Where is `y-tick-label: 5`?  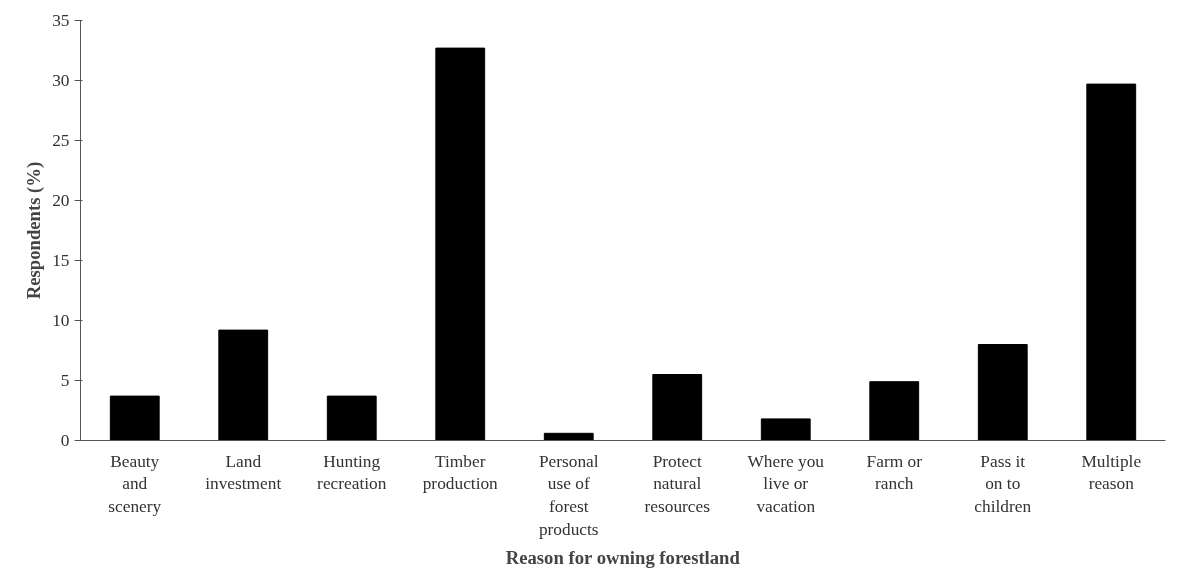 y-tick-label: 5 is located at coordinates (65, 380).